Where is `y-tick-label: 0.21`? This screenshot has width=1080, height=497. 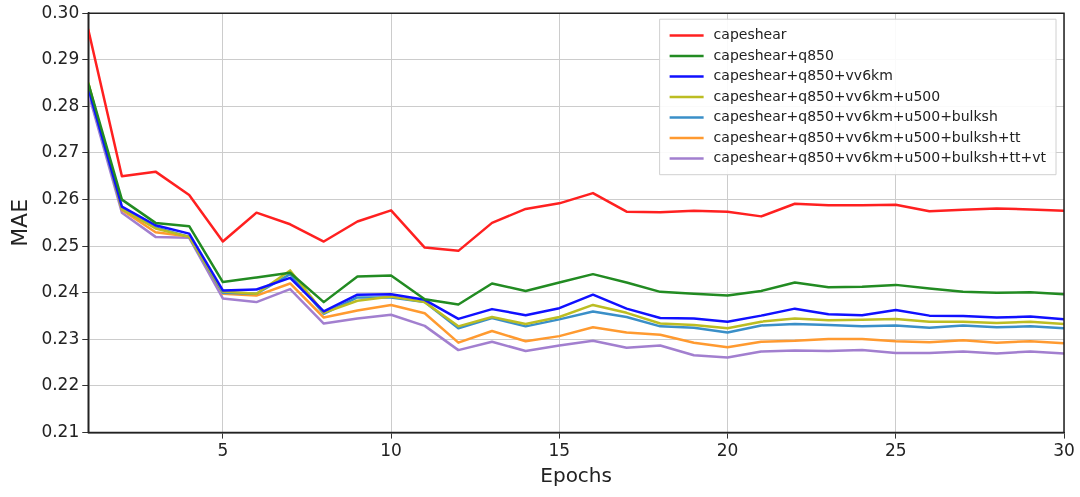
y-tick-label: 0.21 is located at coordinates (60, 431).